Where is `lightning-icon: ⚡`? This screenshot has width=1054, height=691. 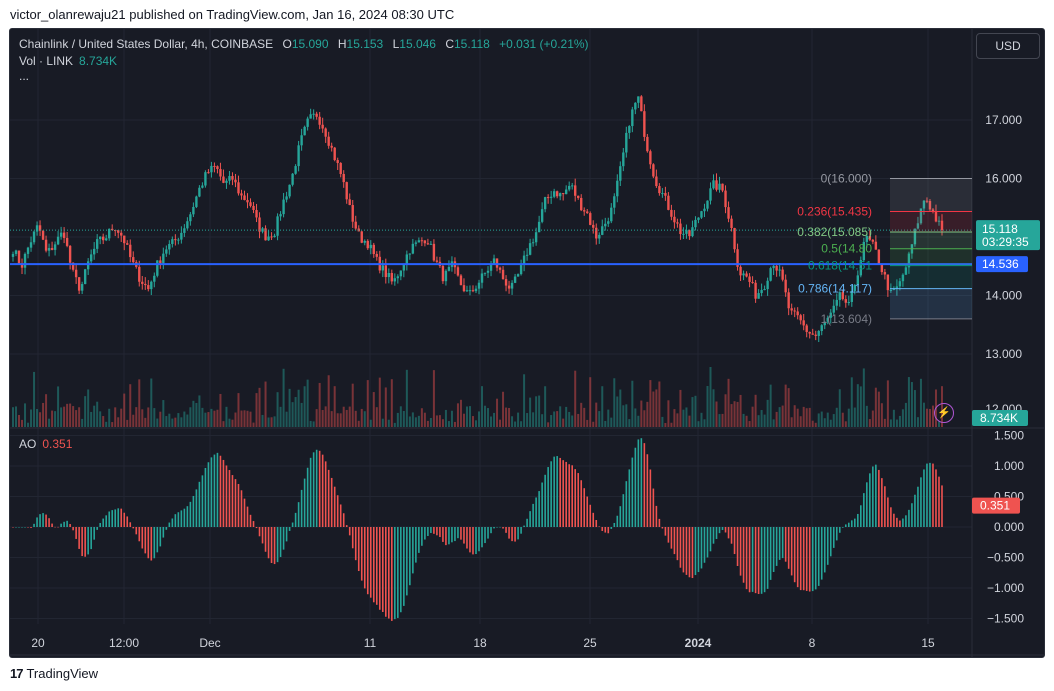
lightning-icon: ⚡ is located at coordinates (944, 413).